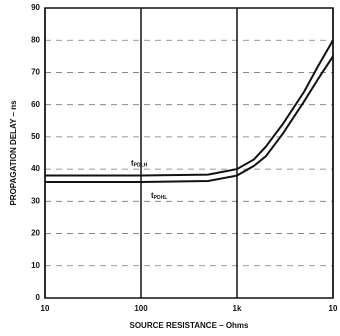  What do you see at coordinates (35, 72) in the screenshot?
I see `y-tick-label: 70` at bounding box center [35, 72].